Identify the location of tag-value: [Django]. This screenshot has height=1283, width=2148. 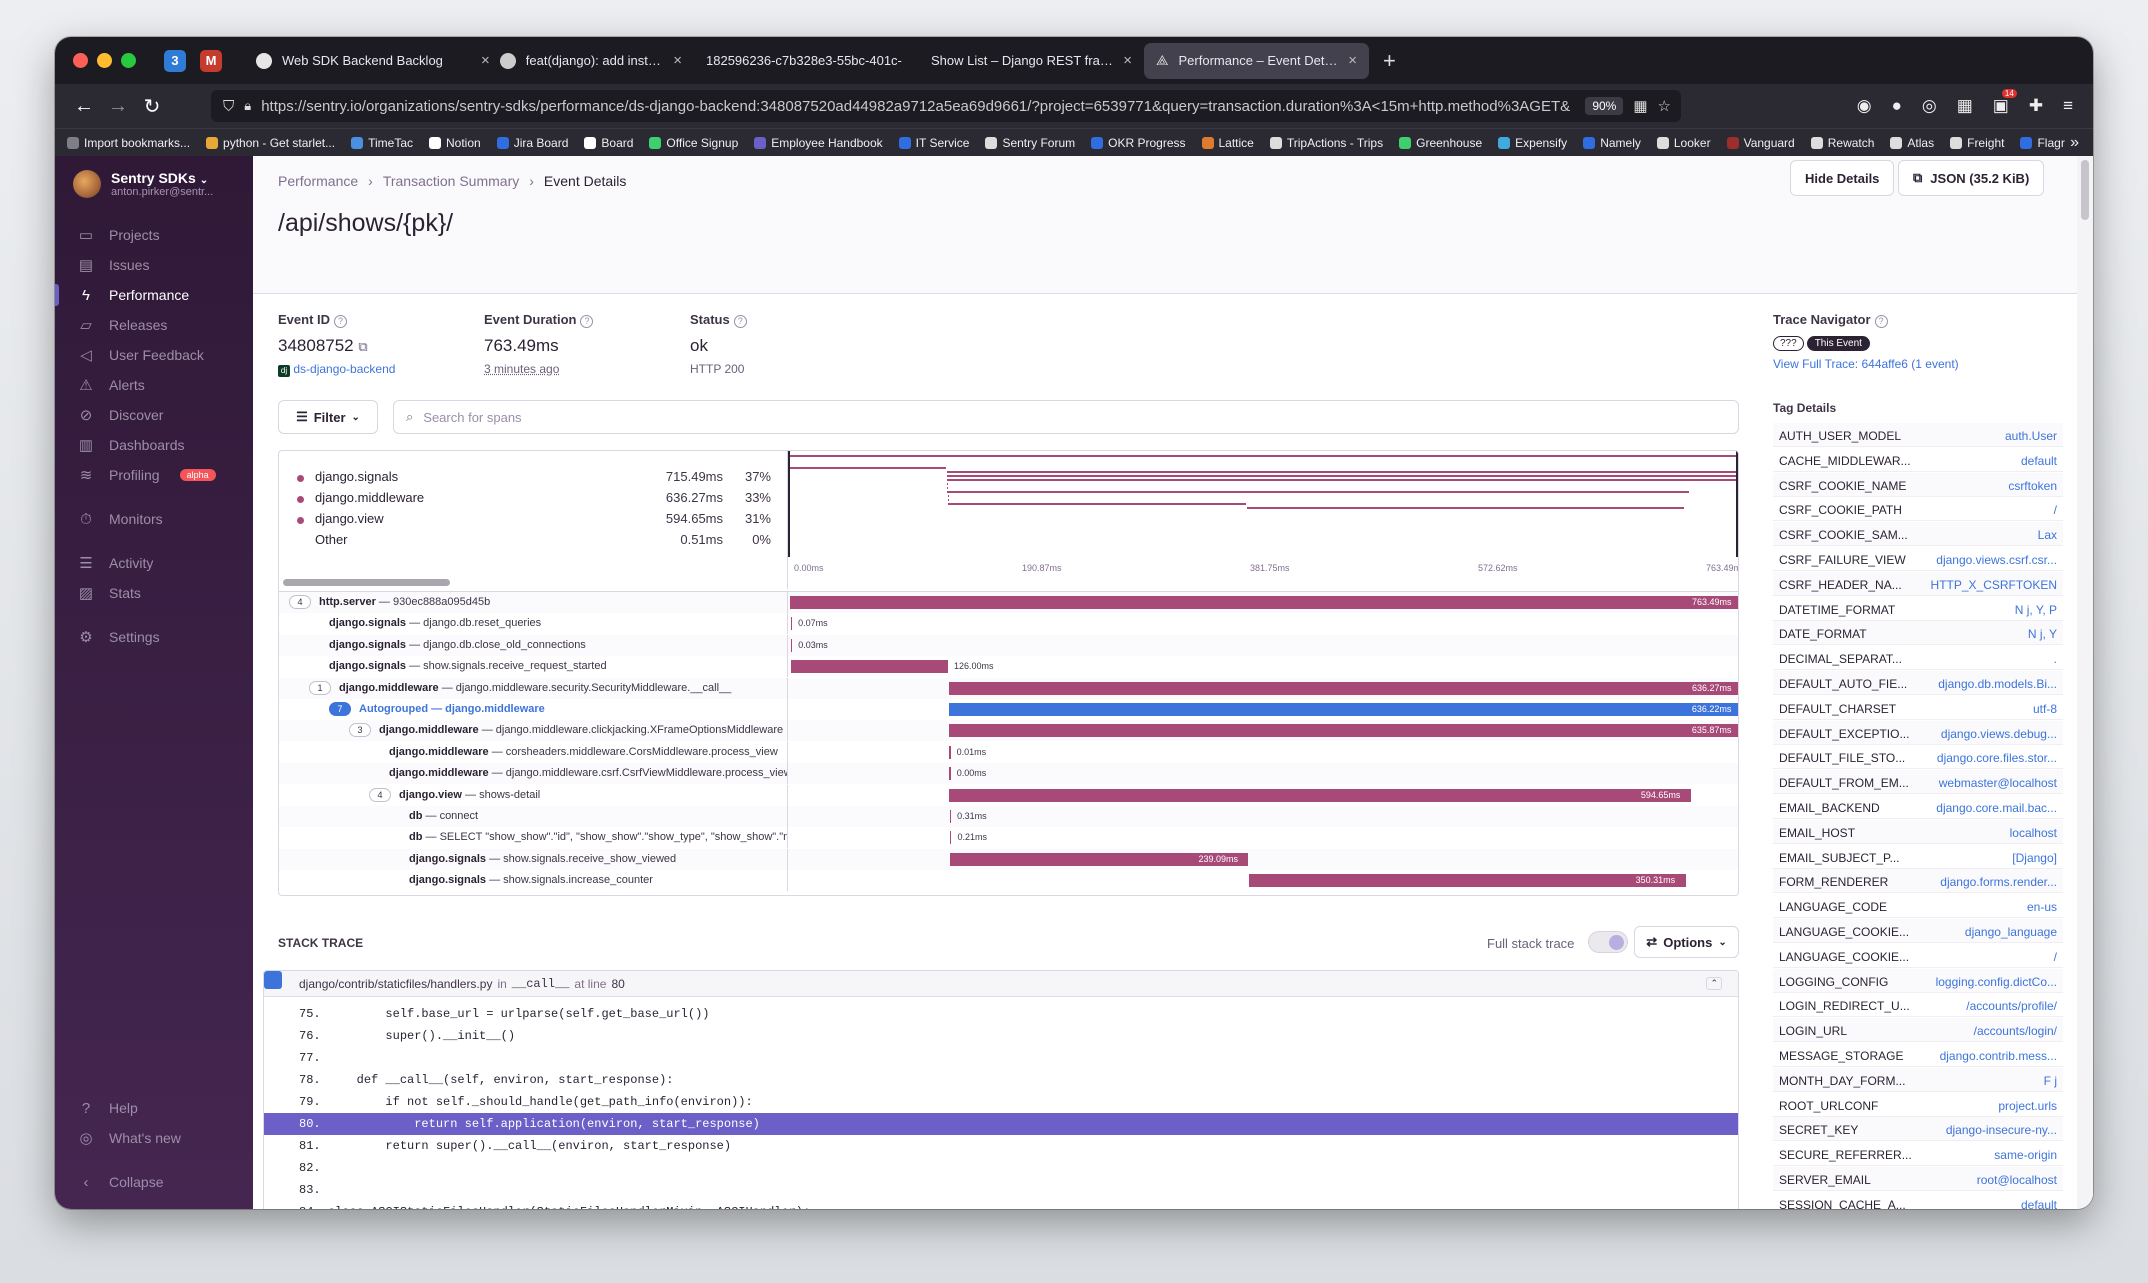
(2034, 857).